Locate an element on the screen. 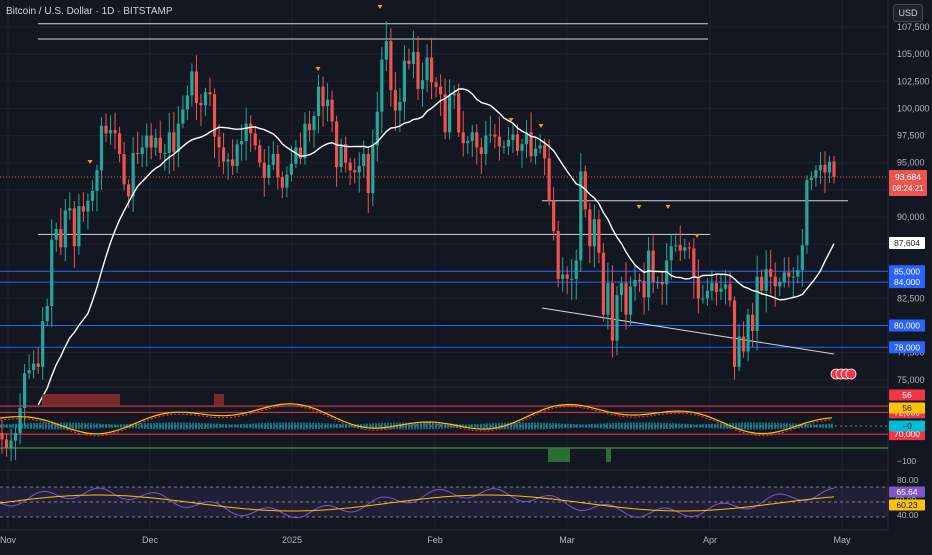 This screenshot has width=932, height=555. blue-level-label: 84,000 is located at coordinates (907, 282).